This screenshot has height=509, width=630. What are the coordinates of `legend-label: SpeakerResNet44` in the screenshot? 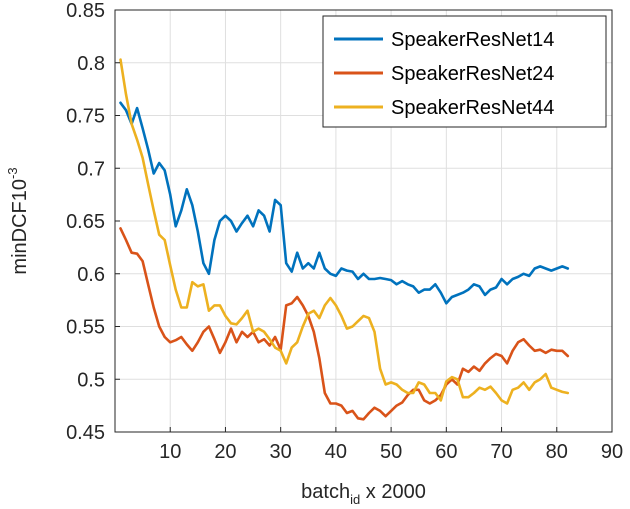 It's located at (472, 108).